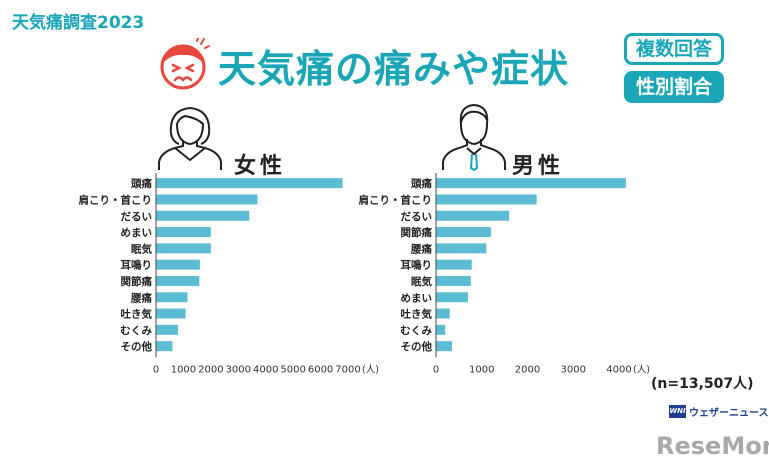  Describe the element at coordinates (141, 297) in the screenshot. I see `female-category-label: 腰痛` at that location.